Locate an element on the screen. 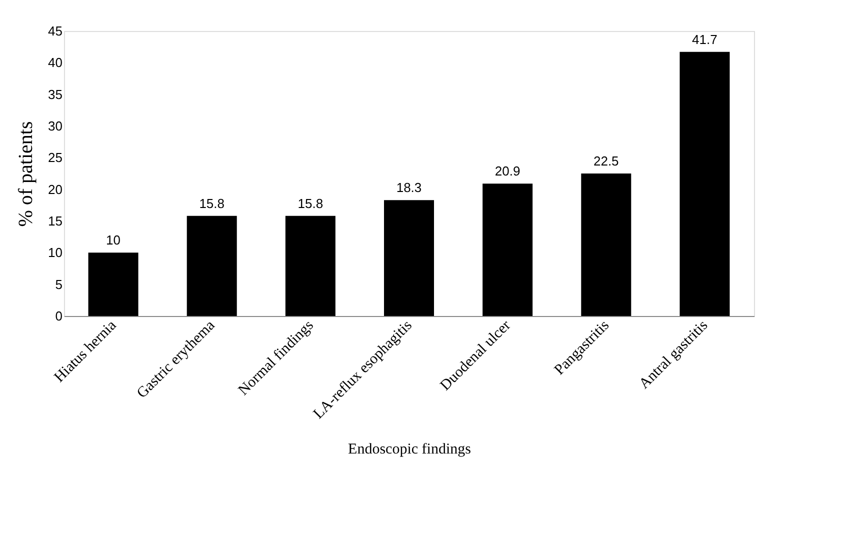  data-label: 10 is located at coordinates (113, 240).